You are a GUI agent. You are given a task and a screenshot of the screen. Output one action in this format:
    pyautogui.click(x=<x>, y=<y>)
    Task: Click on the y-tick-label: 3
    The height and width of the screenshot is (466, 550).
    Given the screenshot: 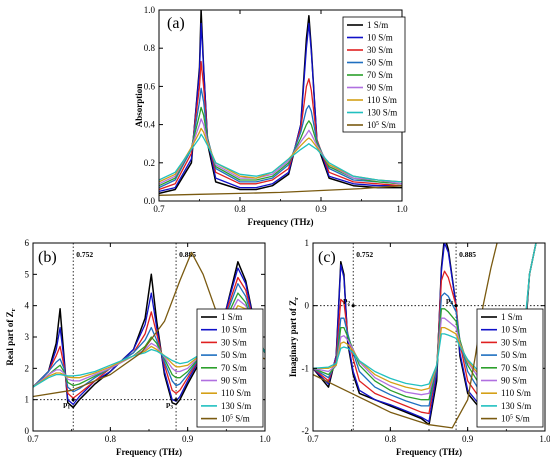 What is the action you would take?
    pyautogui.click(x=27, y=337)
    